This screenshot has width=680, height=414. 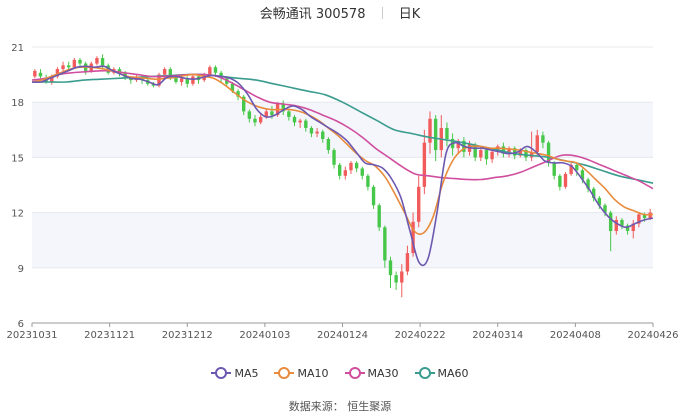 I want to click on x-tick-label: 20240222, so click(x=420, y=335).